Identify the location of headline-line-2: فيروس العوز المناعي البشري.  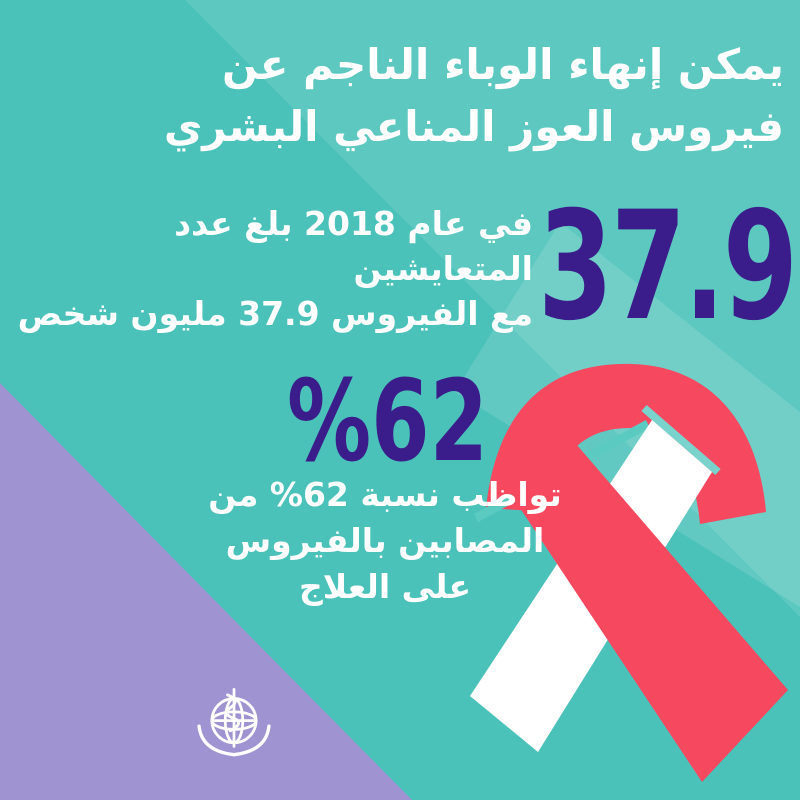
(473, 126).